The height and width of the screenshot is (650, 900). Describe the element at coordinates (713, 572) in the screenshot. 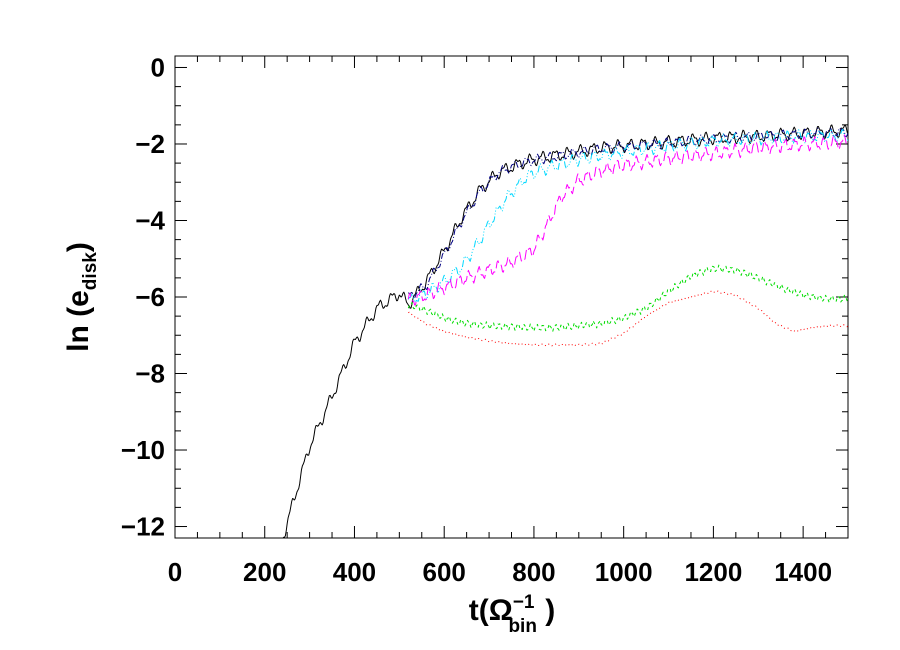

I see `x-tick-label: 1200` at that location.